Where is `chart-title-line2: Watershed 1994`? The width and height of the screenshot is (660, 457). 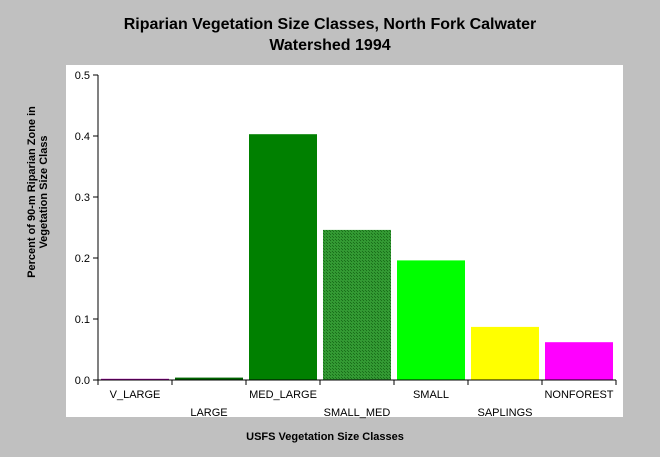
chart-title-line2: Watershed 1994 is located at coordinates (329, 45).